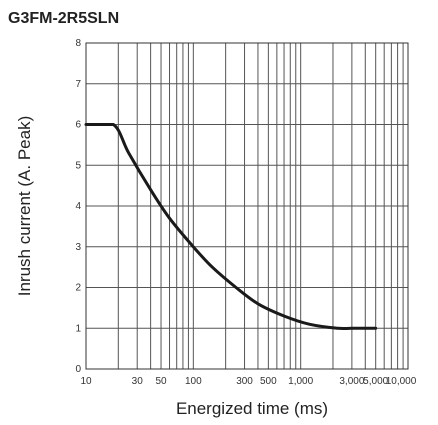 The image size is (438, 425). I want to click on x-tick-label: 500, so click(268, 381).